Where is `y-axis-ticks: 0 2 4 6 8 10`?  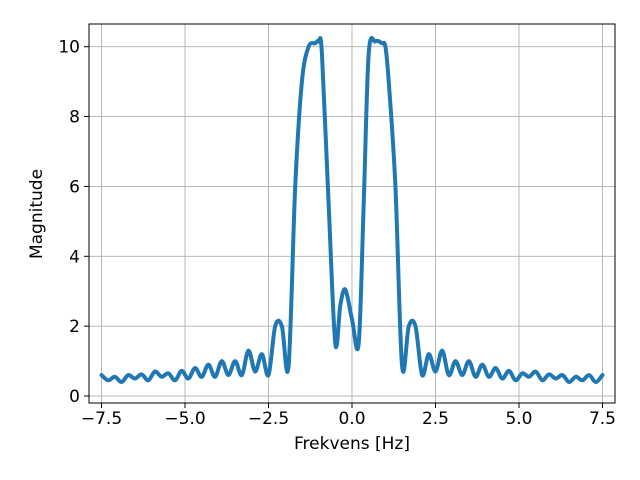 y-axis-ticks: 0 2 4 6 8 10 is located at coordinates (73, 222).